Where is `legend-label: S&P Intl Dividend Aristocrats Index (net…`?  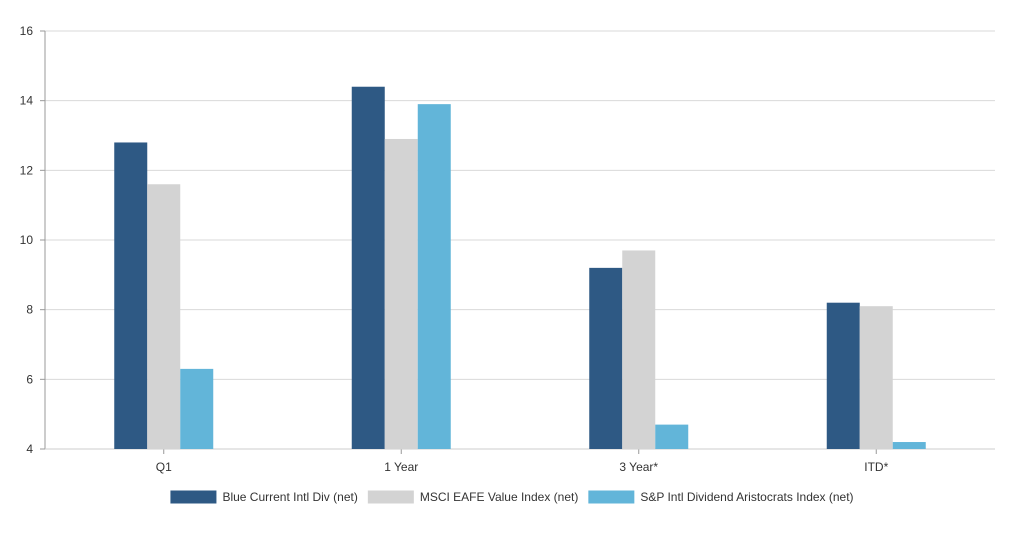 legend-label: S&P Intl Dividend Aristocrats Index (net… is located at coordinates (746, 497).